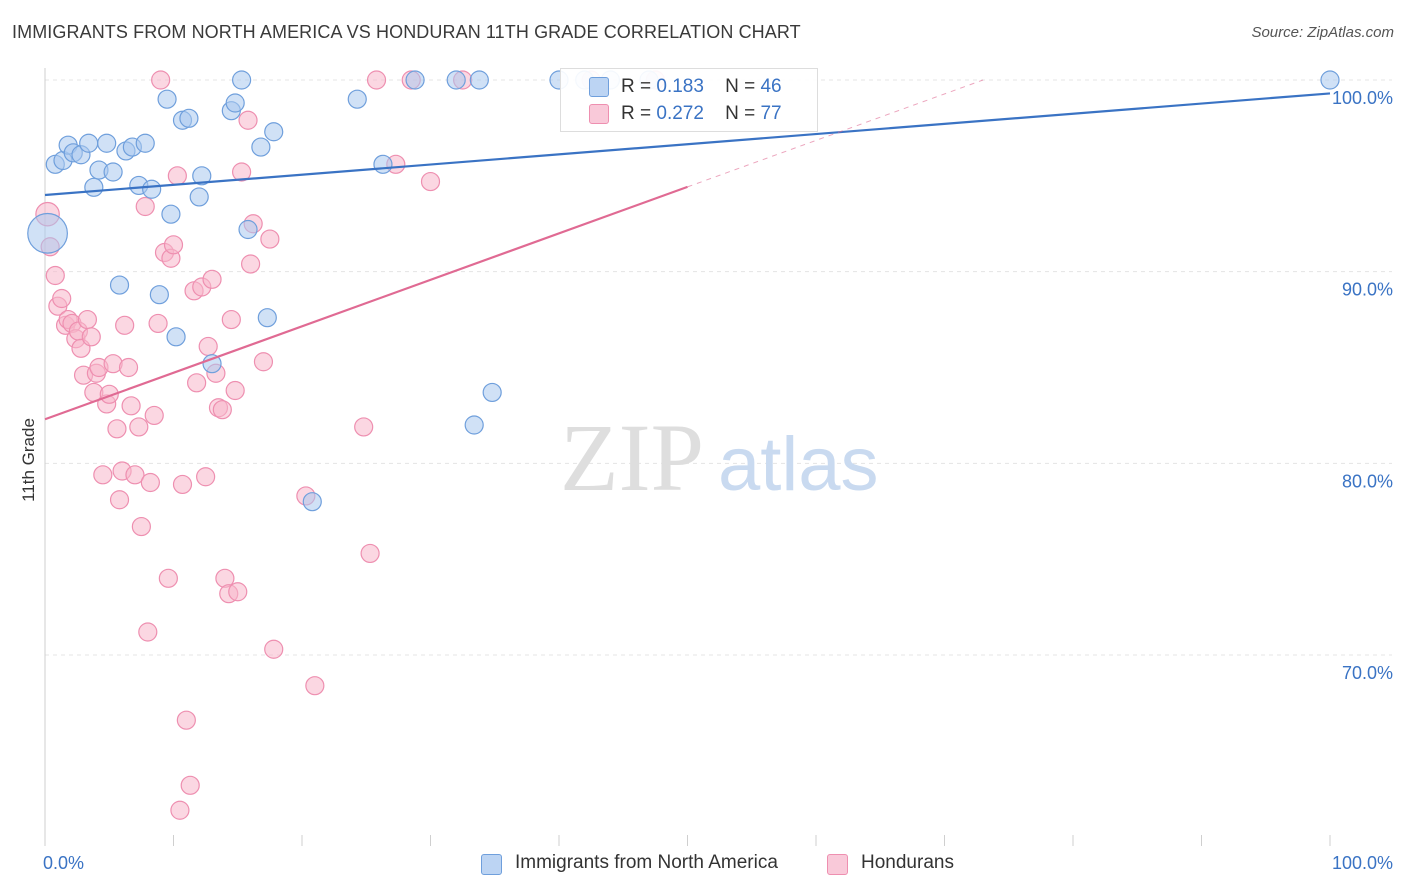 Image resolution: width=1406 pixels, height=892 pixels. I want to click on trendline-north-america, so click(687, 144).